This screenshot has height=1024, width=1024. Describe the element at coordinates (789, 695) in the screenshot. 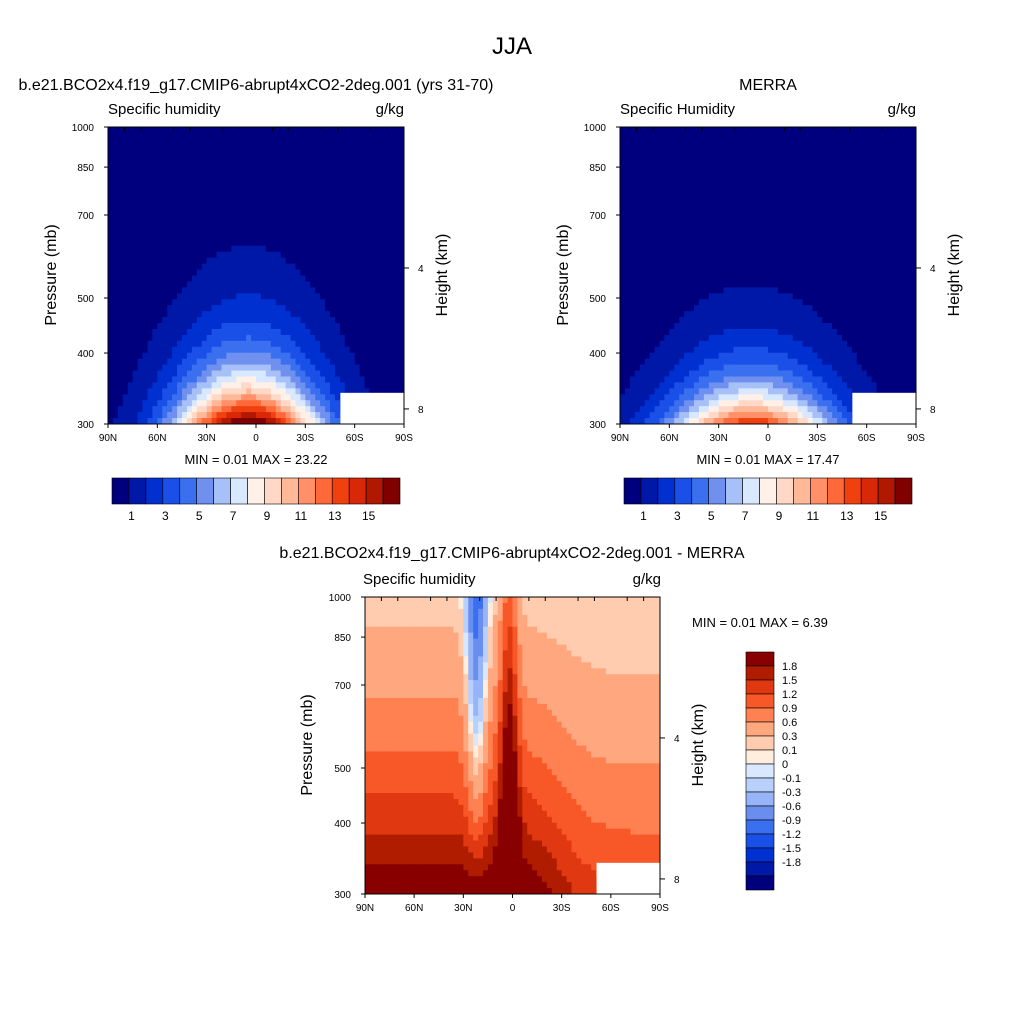

I see `colorbar-label: 1.2` at that location.